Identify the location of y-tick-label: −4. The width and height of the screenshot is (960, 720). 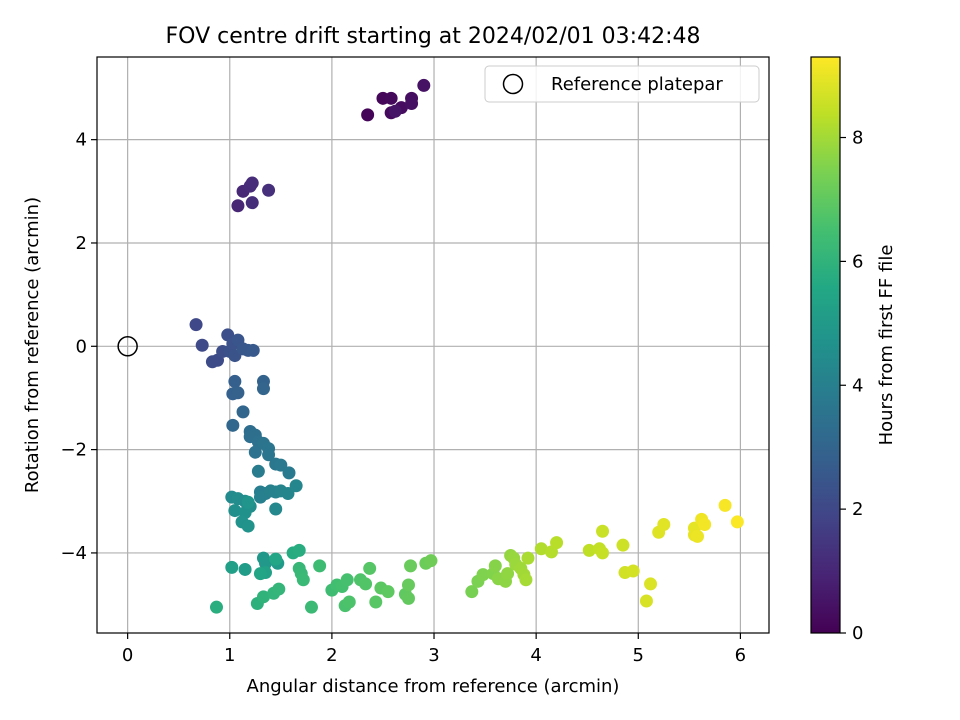
(73, 553).